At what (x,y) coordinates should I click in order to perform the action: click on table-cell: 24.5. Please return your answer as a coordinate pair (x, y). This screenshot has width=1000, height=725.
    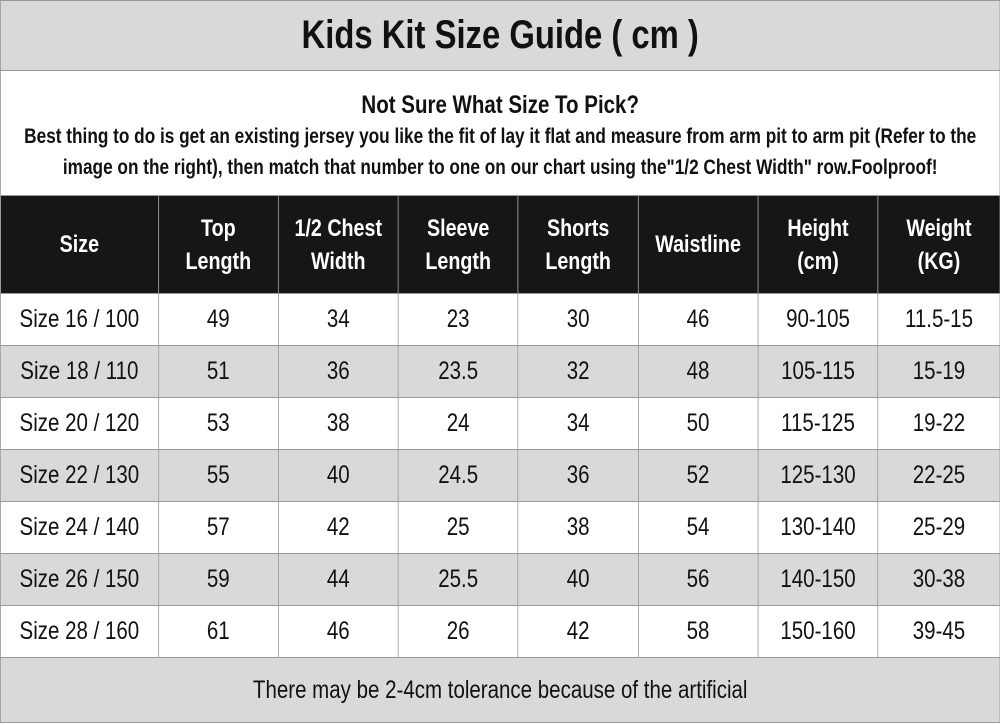
    Looking at the image, I should click on (458, 475).